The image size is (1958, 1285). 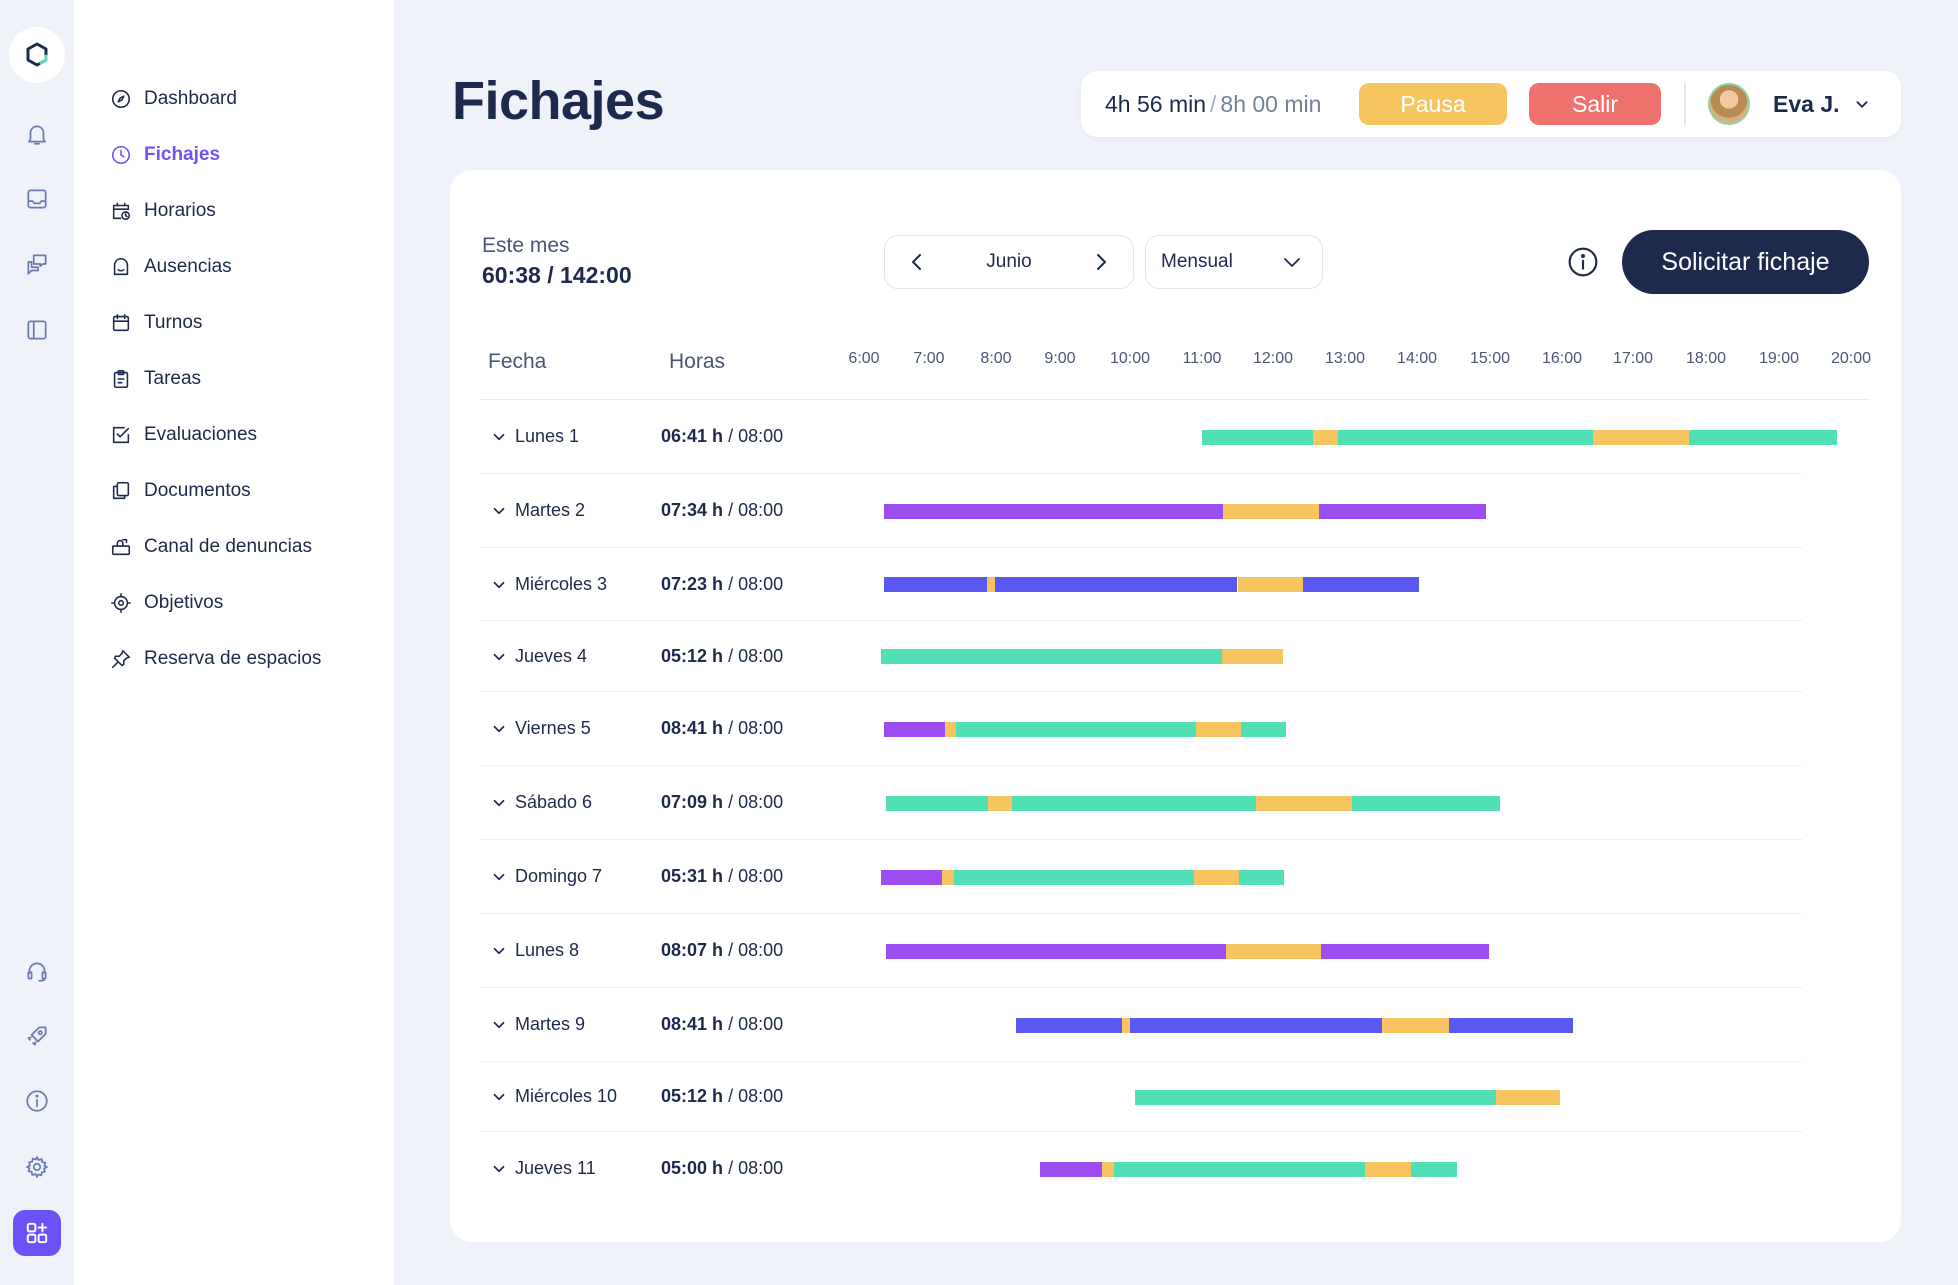 I want to click on menu-item-reserva-de-espacios: Reserva de espacios, so click(x=215, y=659).